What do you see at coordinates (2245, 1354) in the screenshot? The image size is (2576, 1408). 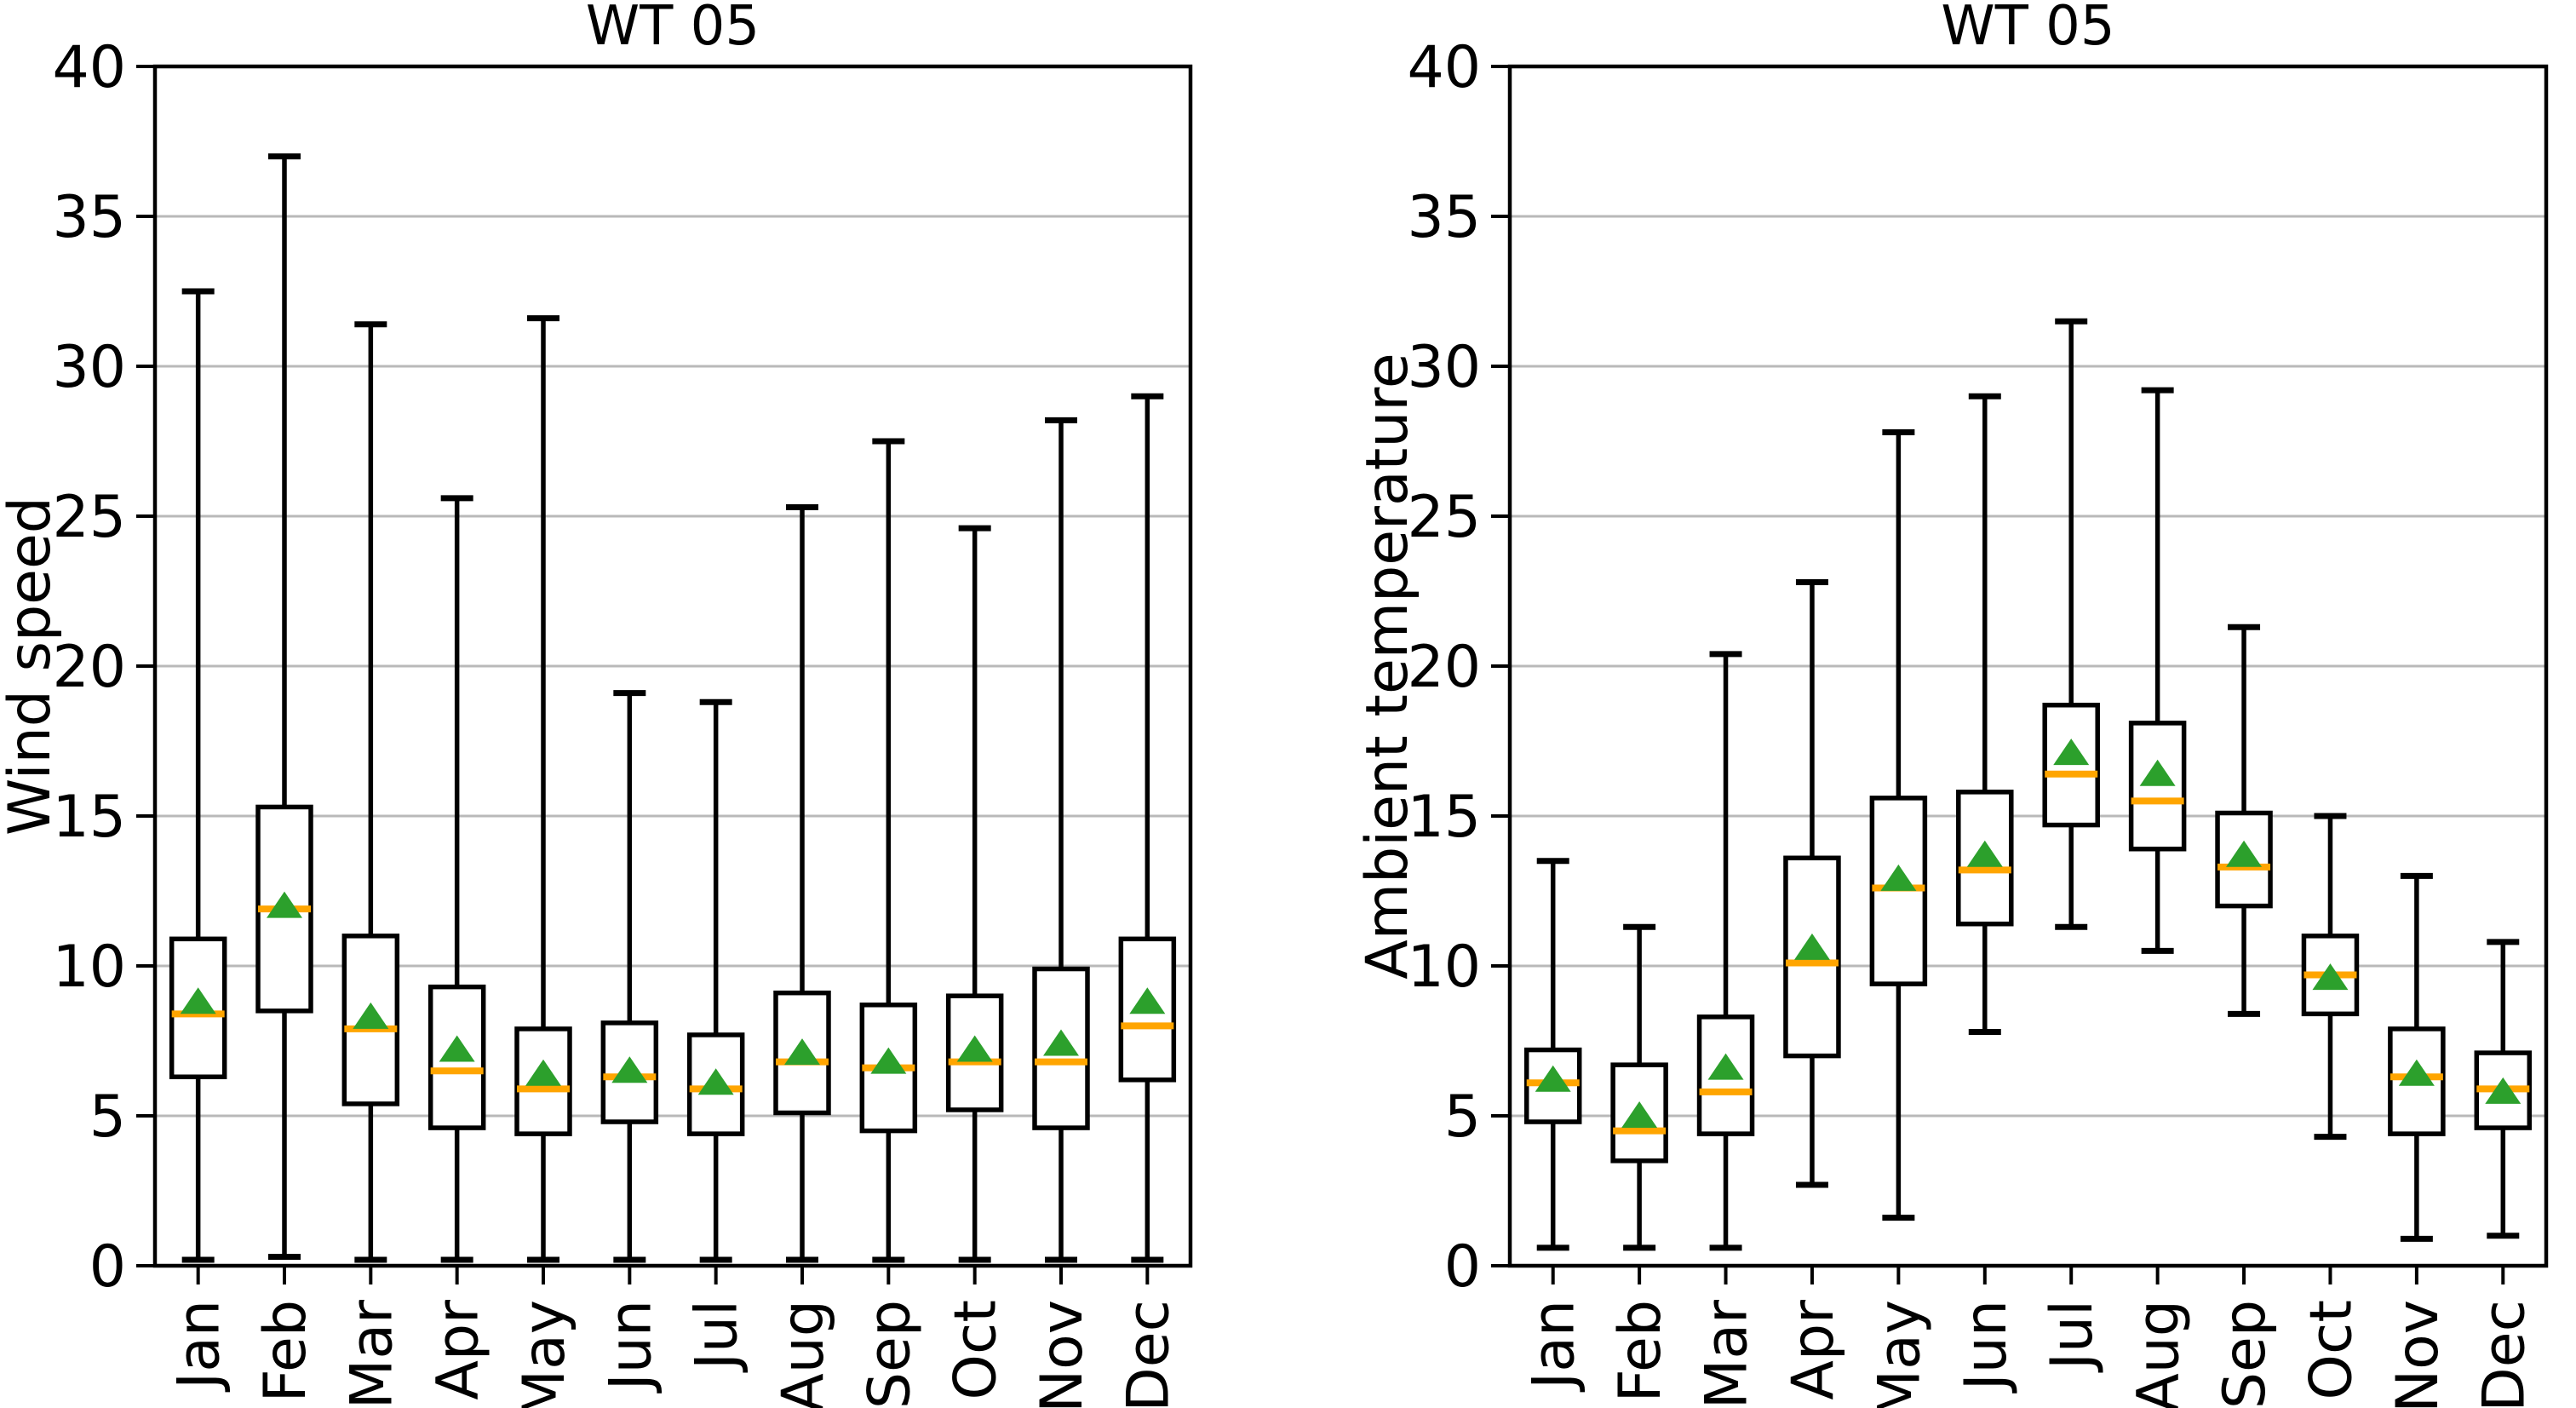 I see `x-tick-label: Sep` at bounding box center [2245, 1354].